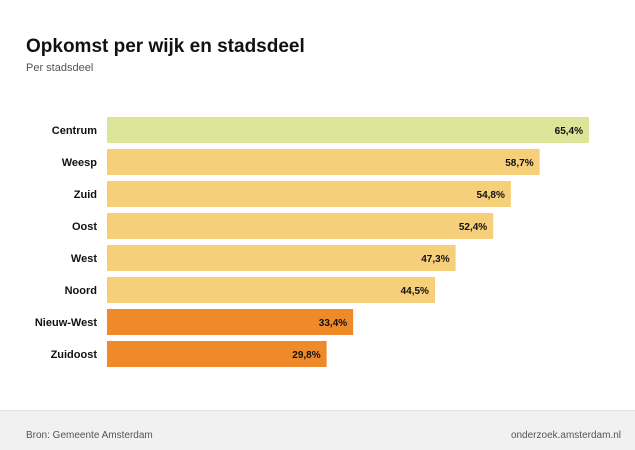  Describe the element at coordinates (435, 259) in the screenshot. I see `value-label: 47,3%` at that location.